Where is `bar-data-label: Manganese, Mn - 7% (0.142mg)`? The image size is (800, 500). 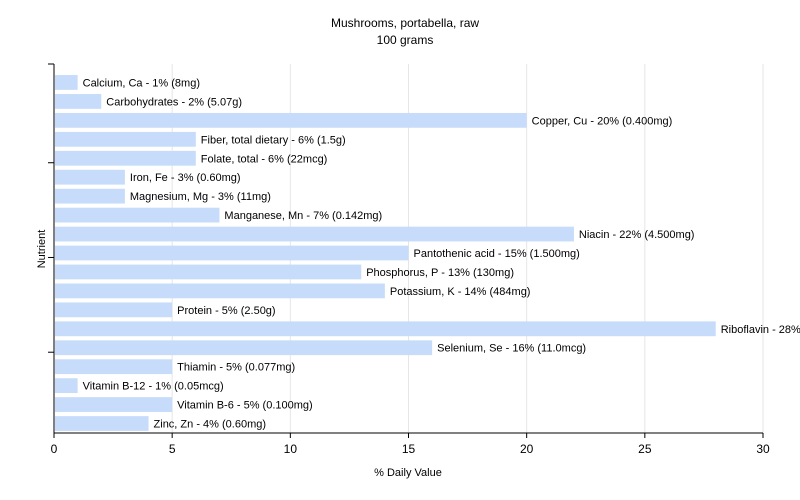 bar-data-label: Manganese, Mn - 7% (0.142mg) is located at coordinates (303, 216).